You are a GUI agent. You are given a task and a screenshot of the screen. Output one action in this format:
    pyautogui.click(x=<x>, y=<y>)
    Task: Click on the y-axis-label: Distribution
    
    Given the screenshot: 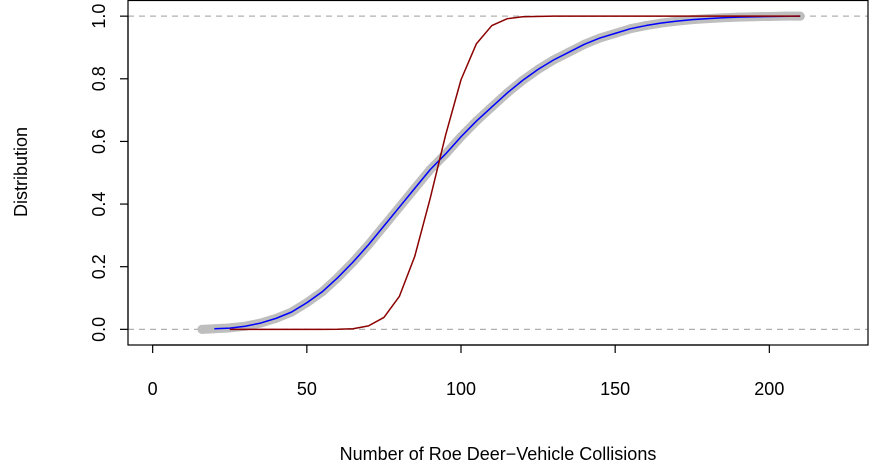 What is the action you would take?
    pyautogui.click(x=21, y=172)
    